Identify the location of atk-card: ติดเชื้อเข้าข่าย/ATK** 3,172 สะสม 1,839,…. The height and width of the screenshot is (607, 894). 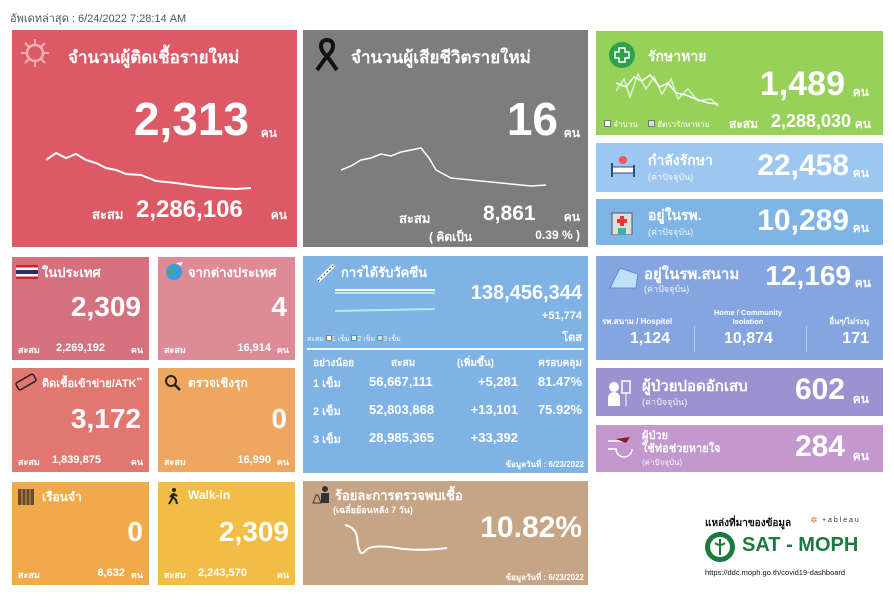
(80, 420).